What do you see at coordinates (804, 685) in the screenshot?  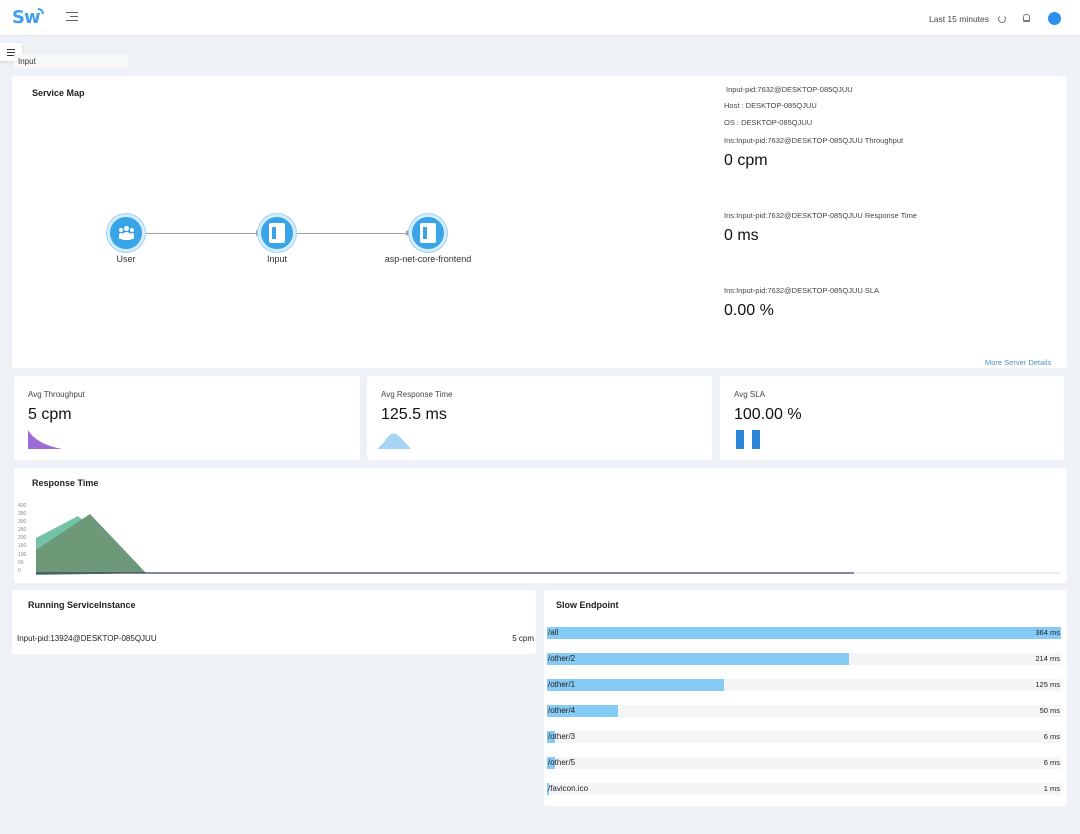 I see `endpoint-row: /other/1 125 ms` at bounding box center [804, 685].